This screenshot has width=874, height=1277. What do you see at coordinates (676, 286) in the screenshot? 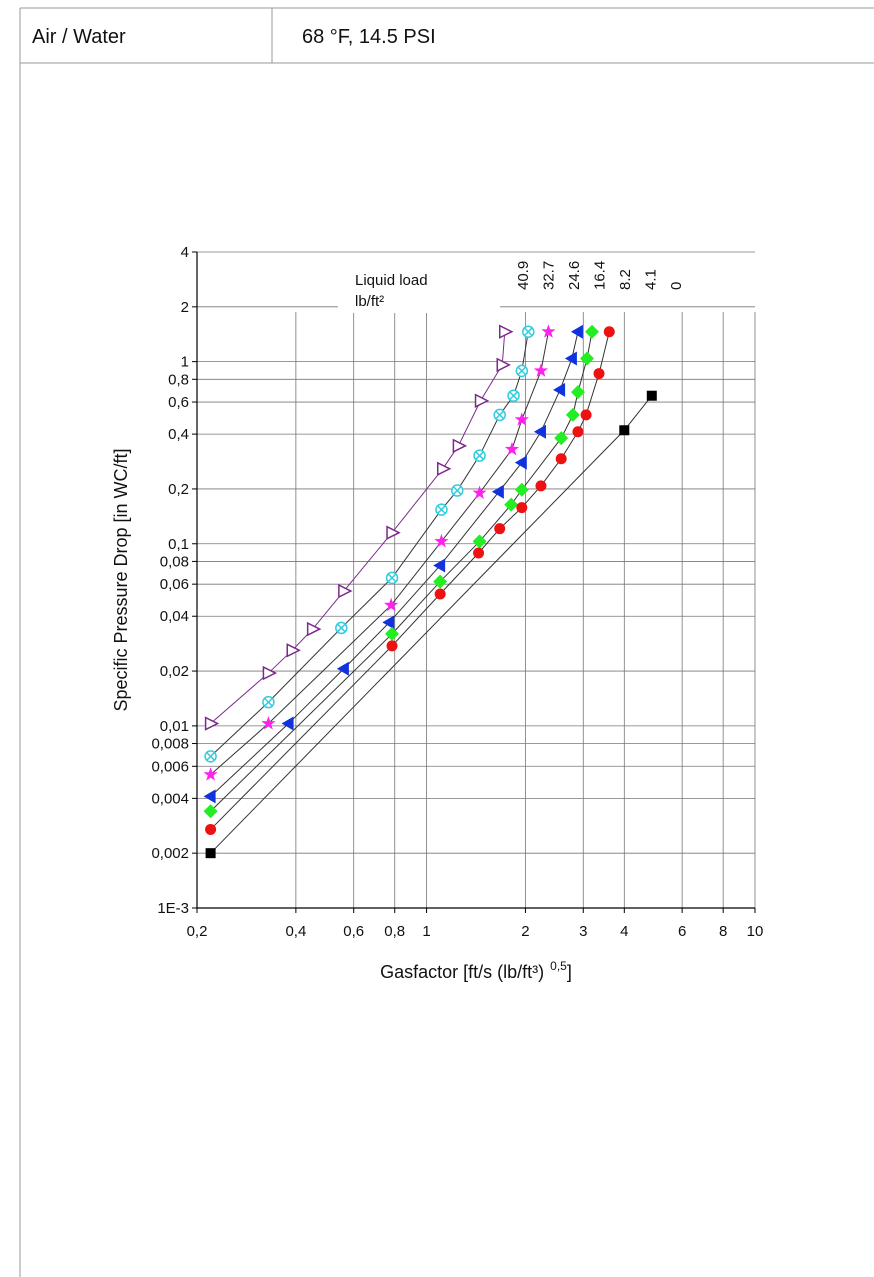
I see `legend-label: 0` at bounding box center [676, 286].